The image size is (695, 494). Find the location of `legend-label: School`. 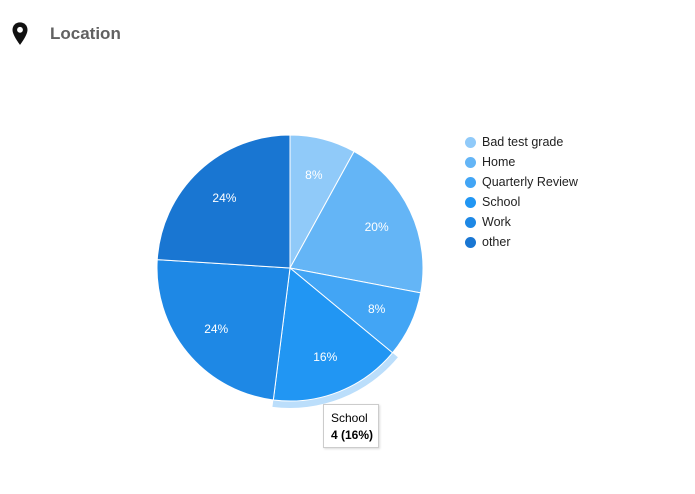

legend-label: School is located at coordinates (501, 202).